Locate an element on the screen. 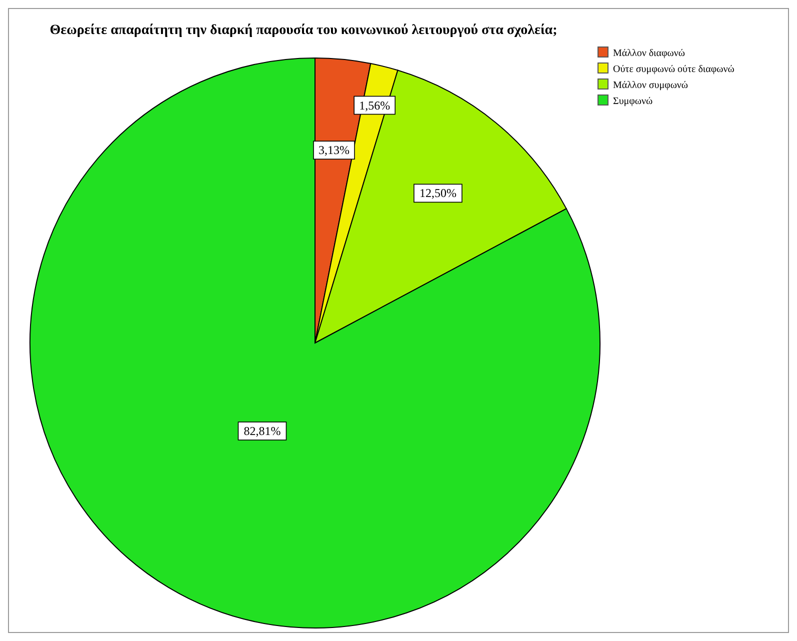 This screenshot has height=641, width=797. legend-label: Ούτε συμφωνώ ούτε διαφωνώ is located at coordinates (674, 69).